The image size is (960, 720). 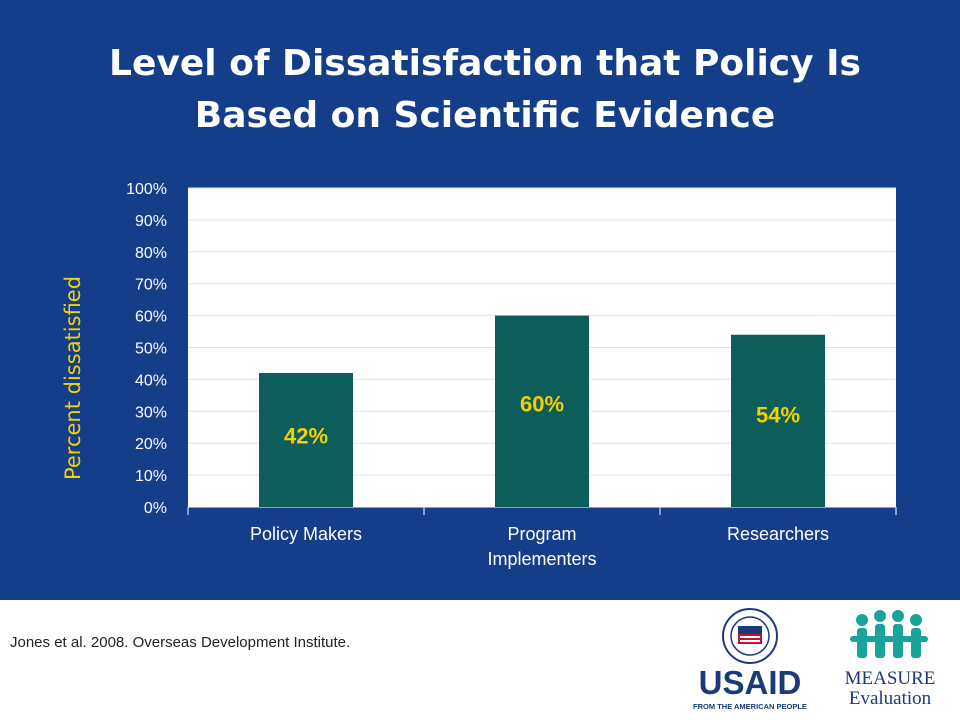 I want to click on title-line-2: Based on Scientific Evidence, so click(x=485, y=115).